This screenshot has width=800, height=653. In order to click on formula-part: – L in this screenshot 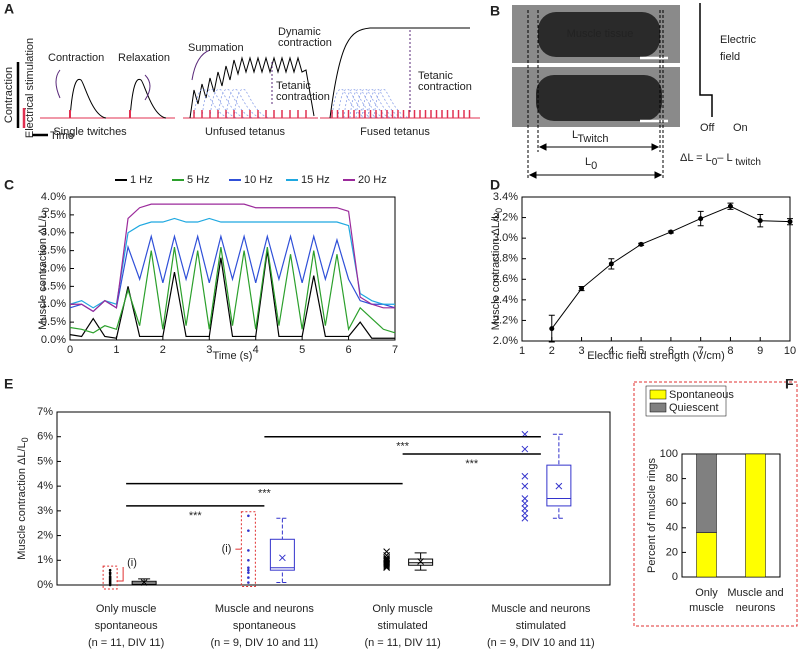, I will do `click(724, 158)`.